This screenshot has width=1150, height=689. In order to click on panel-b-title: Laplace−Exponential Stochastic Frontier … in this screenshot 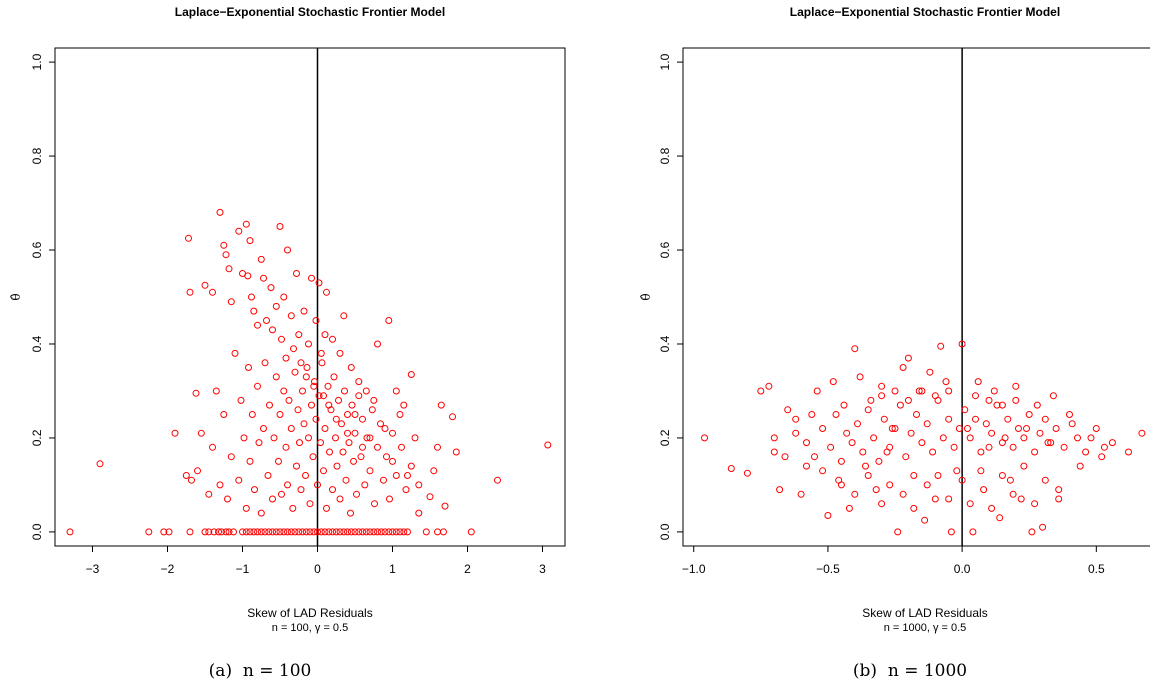, I will do `click(925, 12)`.